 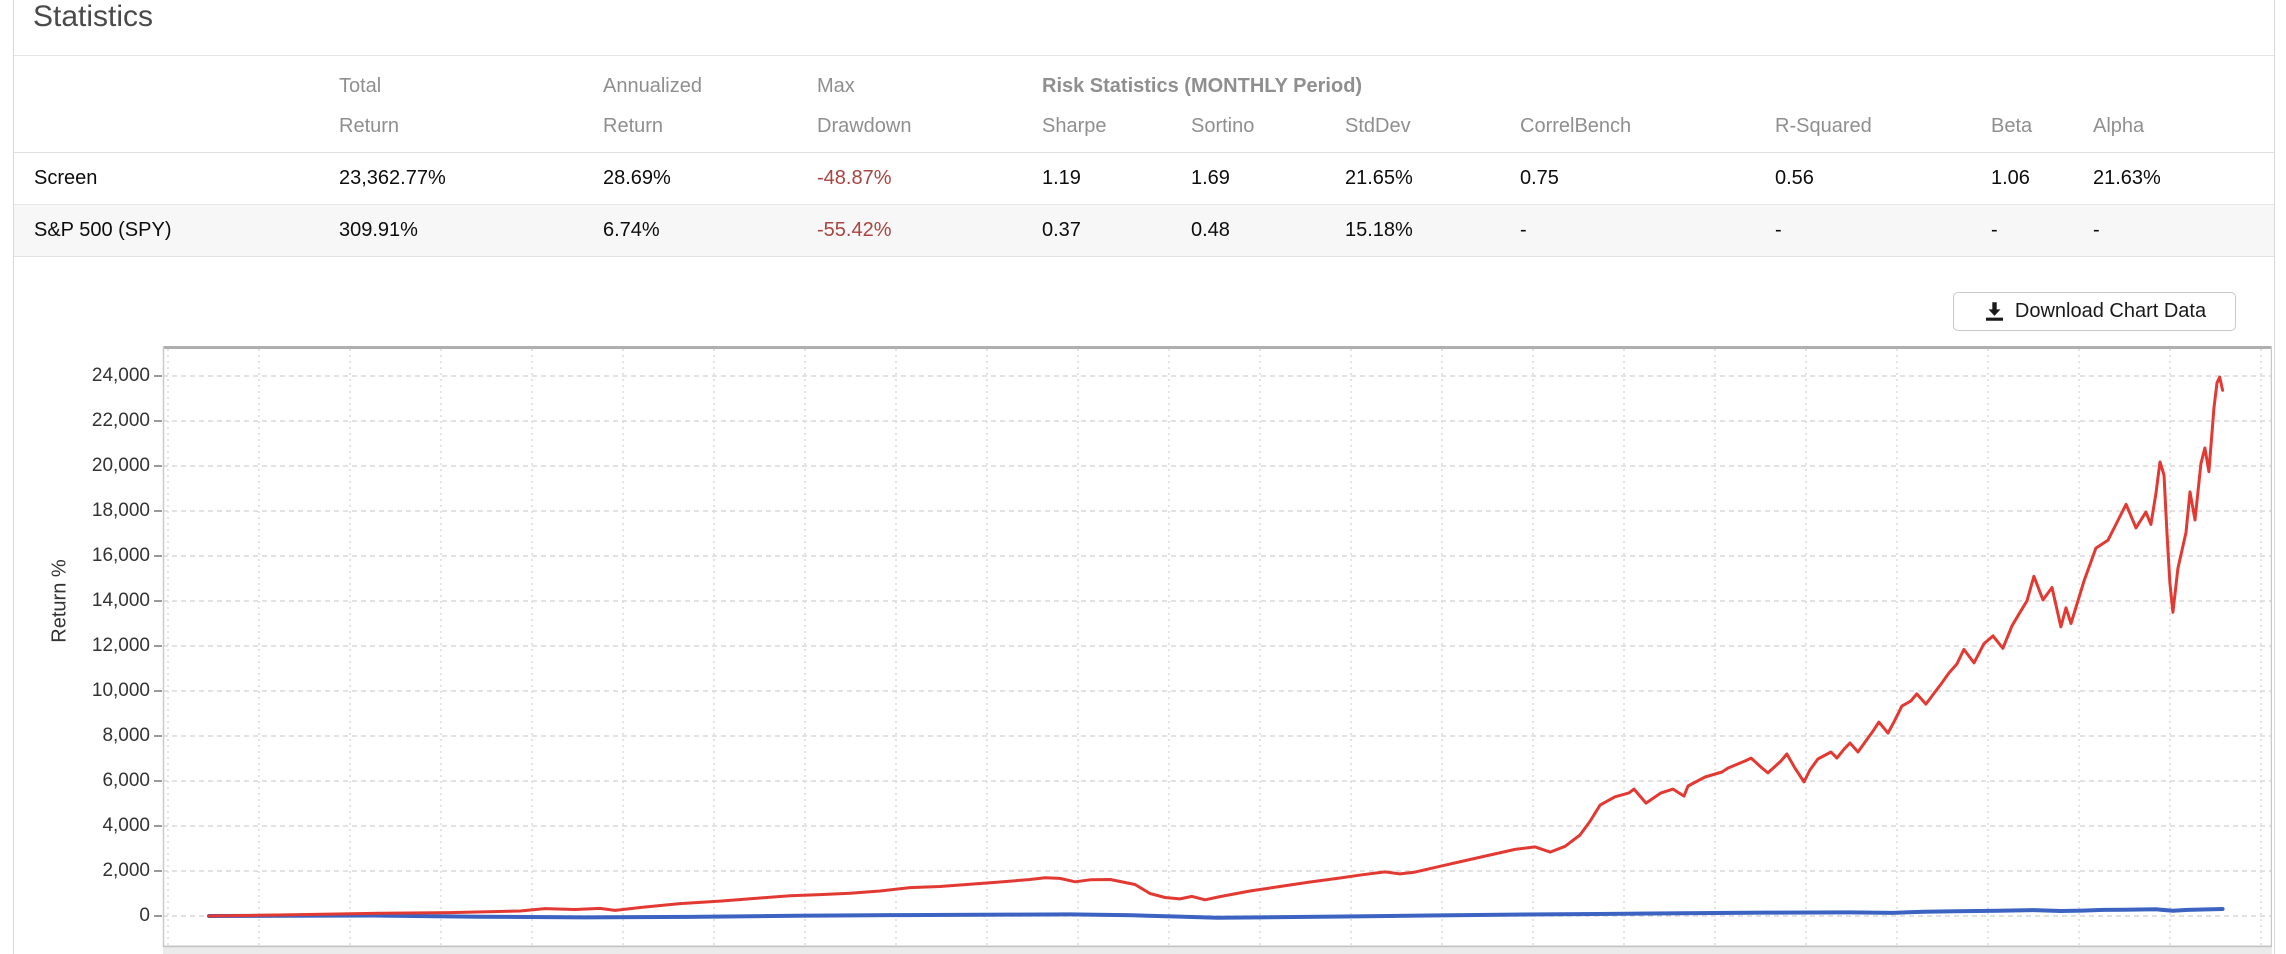 I want to click on y-tick-label: 16,000, so click(x=120, y=555).